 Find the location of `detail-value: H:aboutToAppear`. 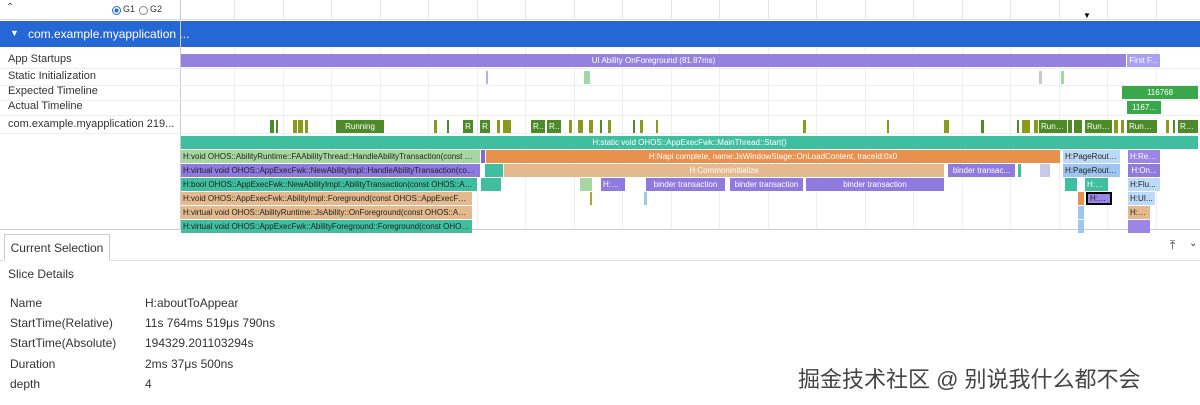

detail-value: H:aboutToAppear is located at coordinates (192, 303).